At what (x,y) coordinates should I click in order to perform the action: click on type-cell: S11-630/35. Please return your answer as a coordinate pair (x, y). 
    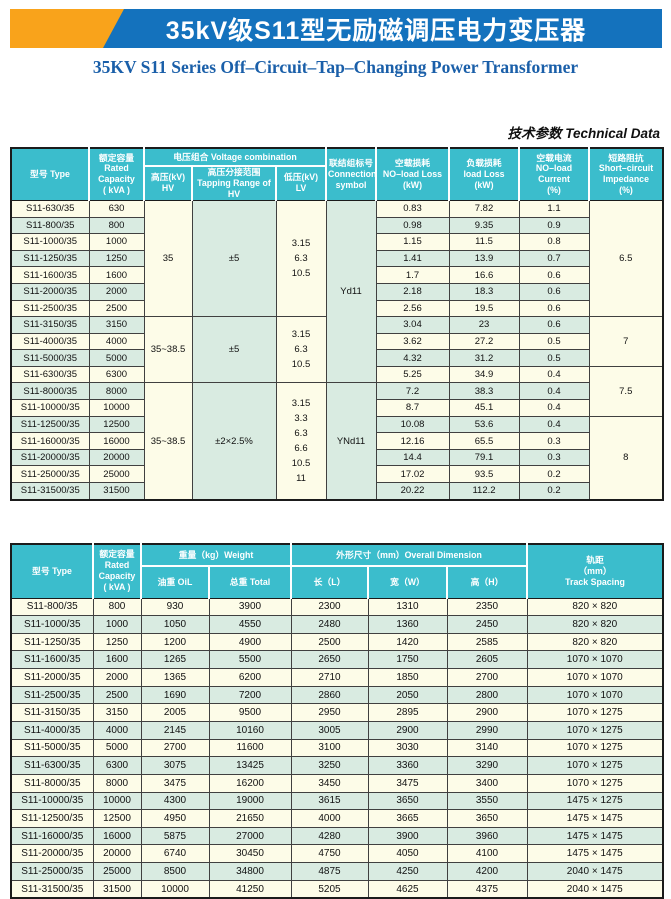
    Looking at the image, I should click on (50, 208).